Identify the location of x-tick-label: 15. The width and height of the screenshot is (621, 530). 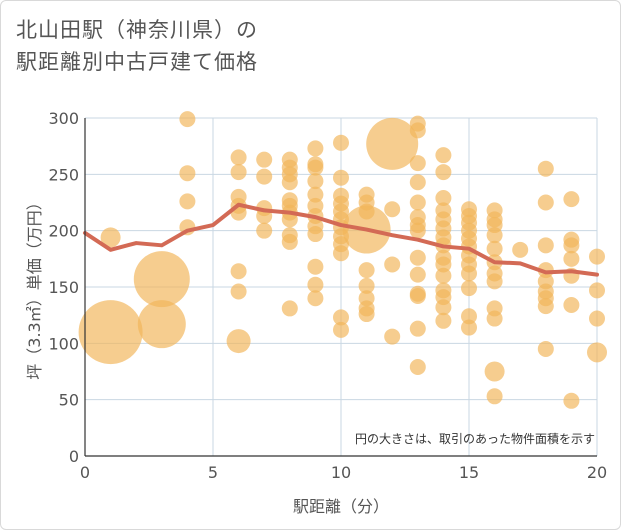
(469, 472).